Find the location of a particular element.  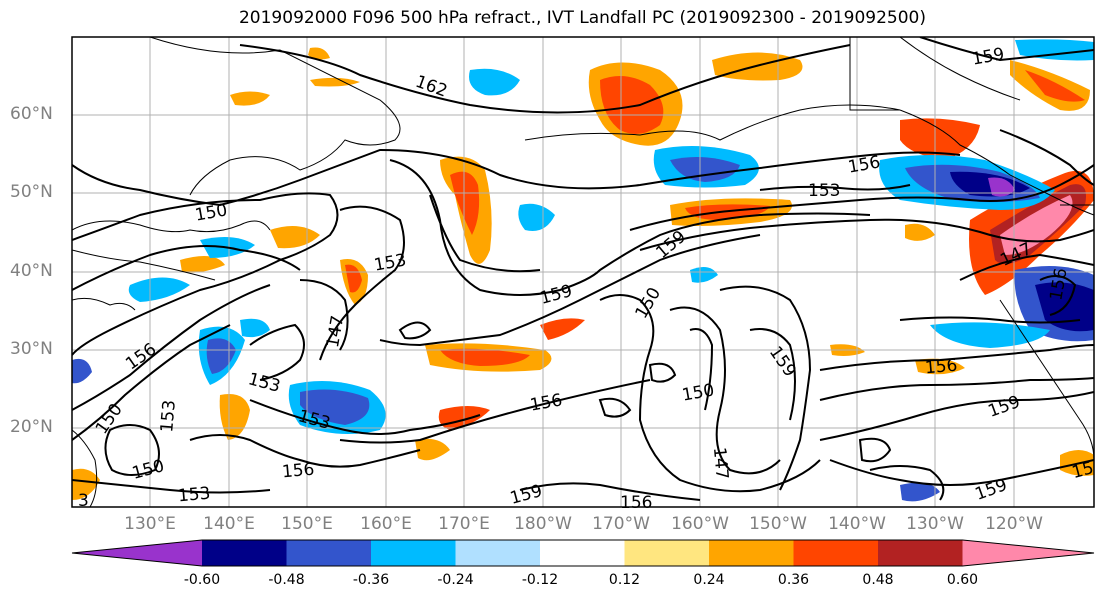

lon-label: 160°E is located at coordinates (386, 524).